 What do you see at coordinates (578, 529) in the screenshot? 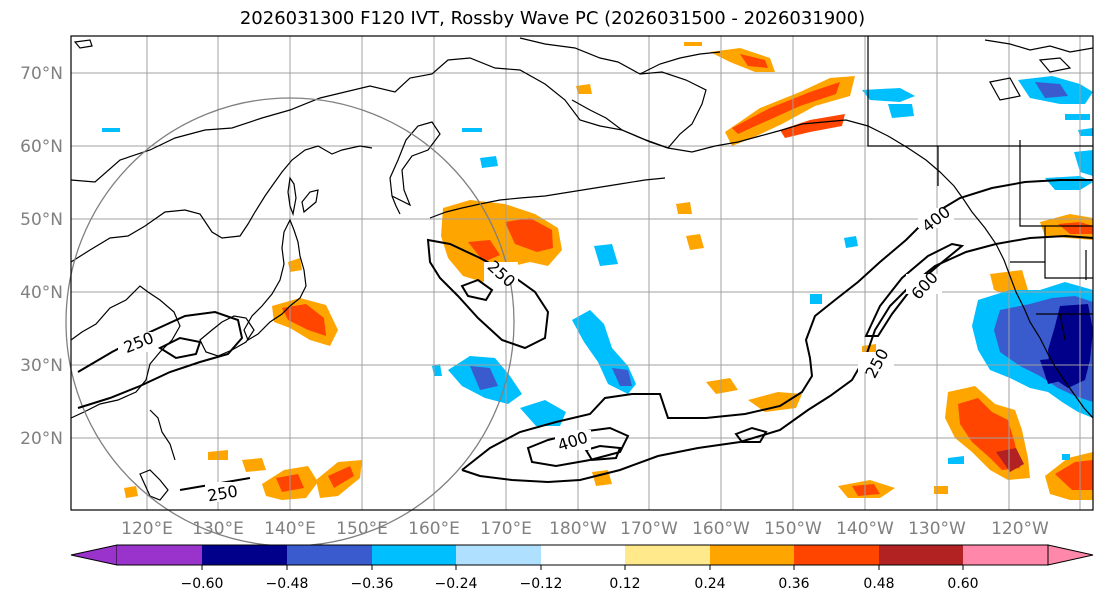
I see `lon-label: 180°W` at bounding box center [578, 529].